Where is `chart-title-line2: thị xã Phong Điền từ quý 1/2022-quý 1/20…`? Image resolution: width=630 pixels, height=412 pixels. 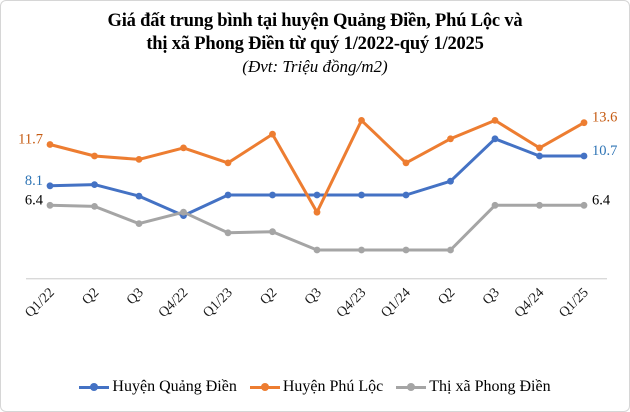
chart-title-line2: thị xã Phong Điền từ quý 1/2022-quý 1/20… is located at coordinates (315, 44).